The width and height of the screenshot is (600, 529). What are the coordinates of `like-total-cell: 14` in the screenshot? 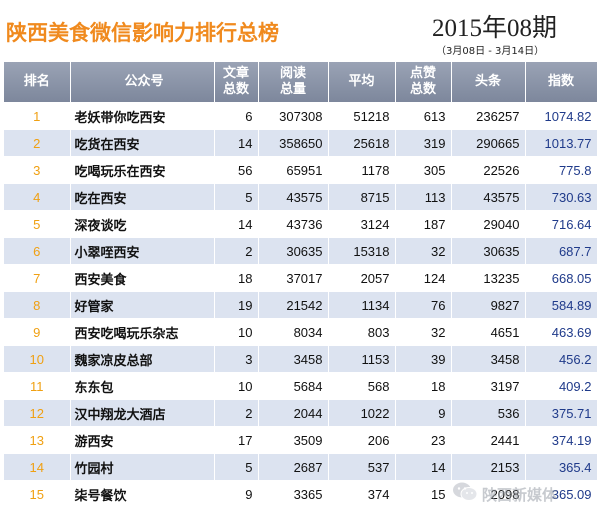 It's located at (423, 467).